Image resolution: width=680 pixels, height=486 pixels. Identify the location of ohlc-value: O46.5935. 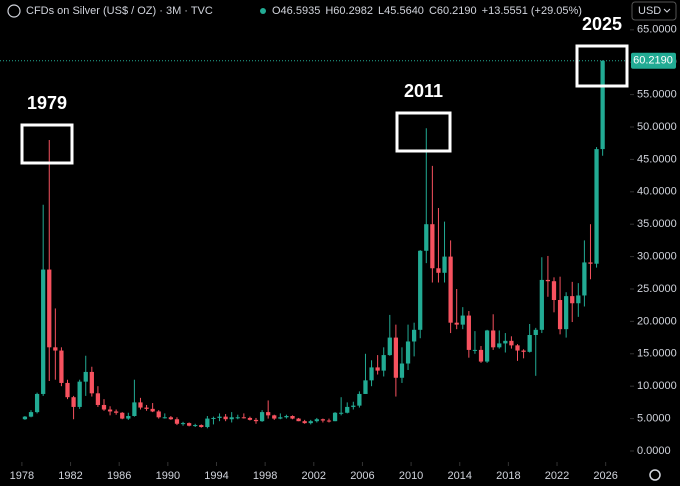
(296, 11).